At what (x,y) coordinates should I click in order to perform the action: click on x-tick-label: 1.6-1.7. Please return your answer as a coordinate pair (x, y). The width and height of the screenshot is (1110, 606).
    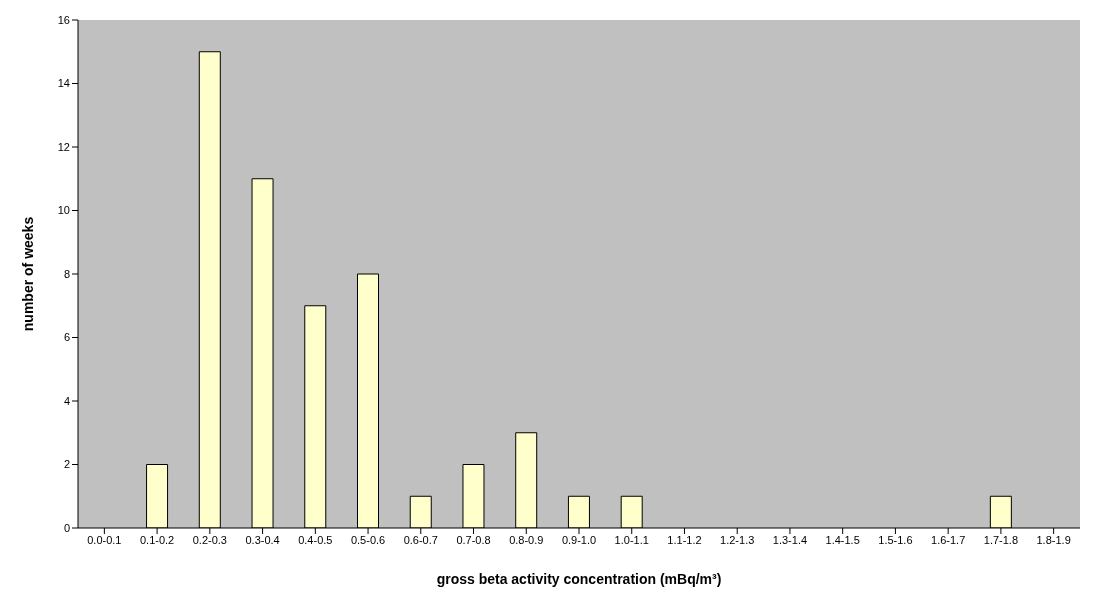
    Looking at the image, I should click on (948, 539).